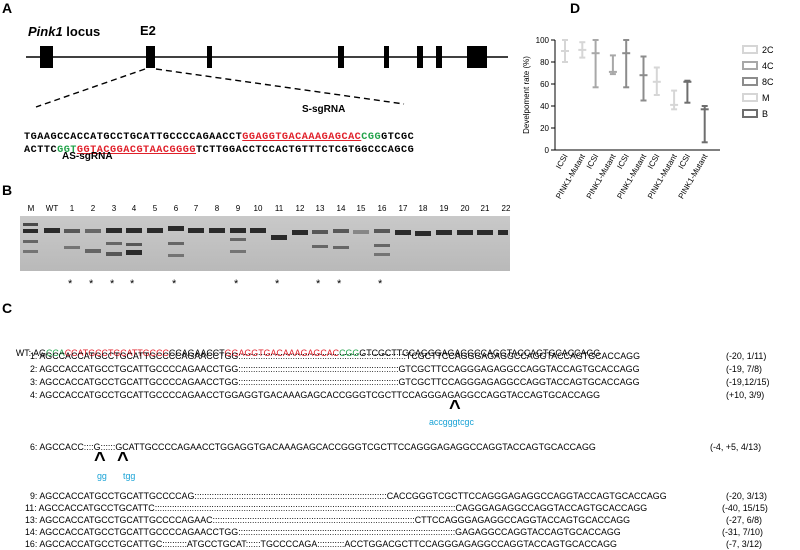 The height and width of the screenshot is (550, 800). What do you see at coordinates (736, 447) in the screenshot?
I see `allele-note-6: (-4, +5, 4/13)` at bounding box center [736, 447].